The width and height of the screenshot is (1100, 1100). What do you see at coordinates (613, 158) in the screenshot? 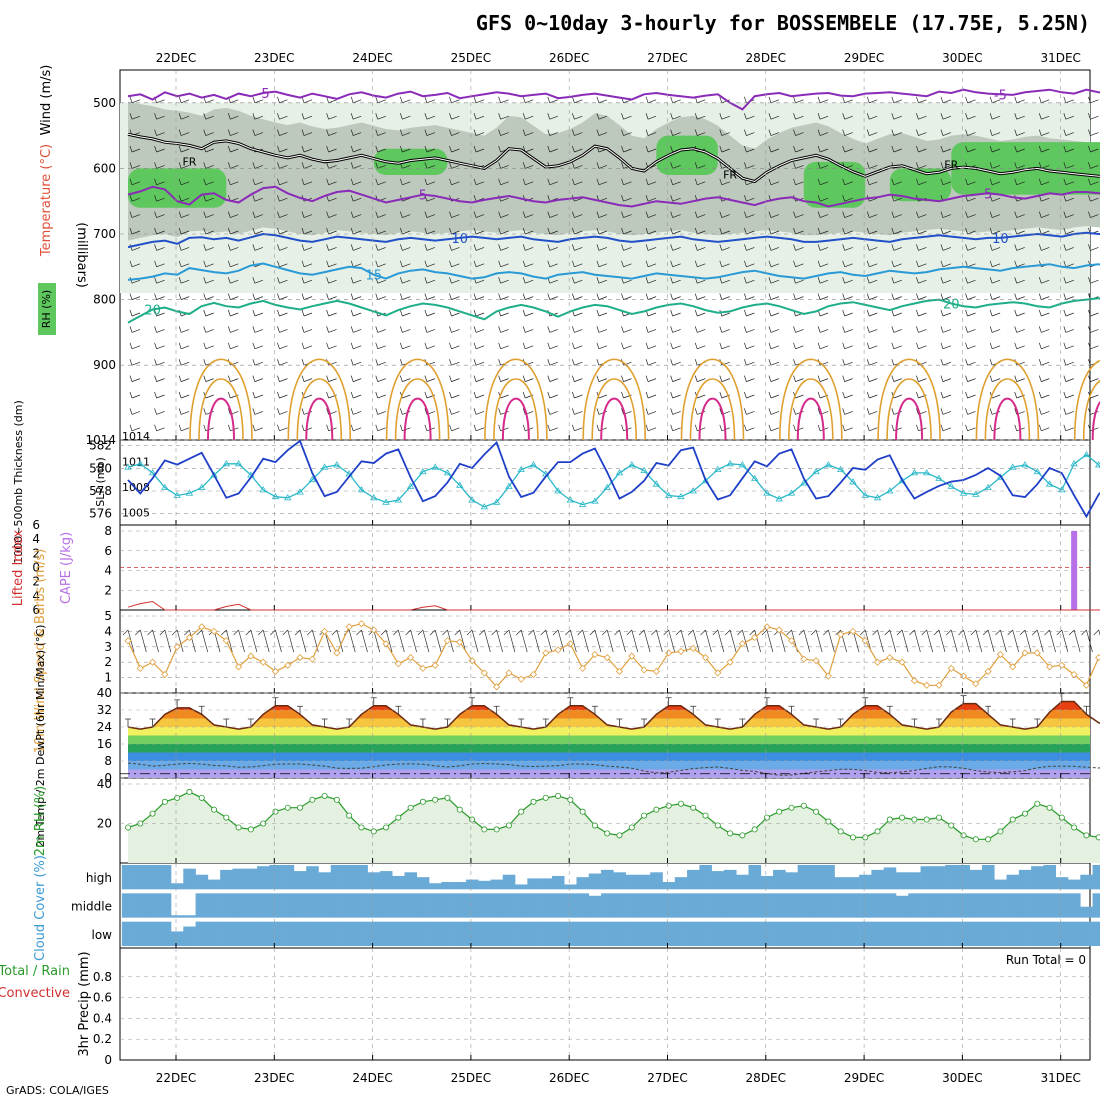
I see `freezing-level-inner` at bounding box center [613, 158].